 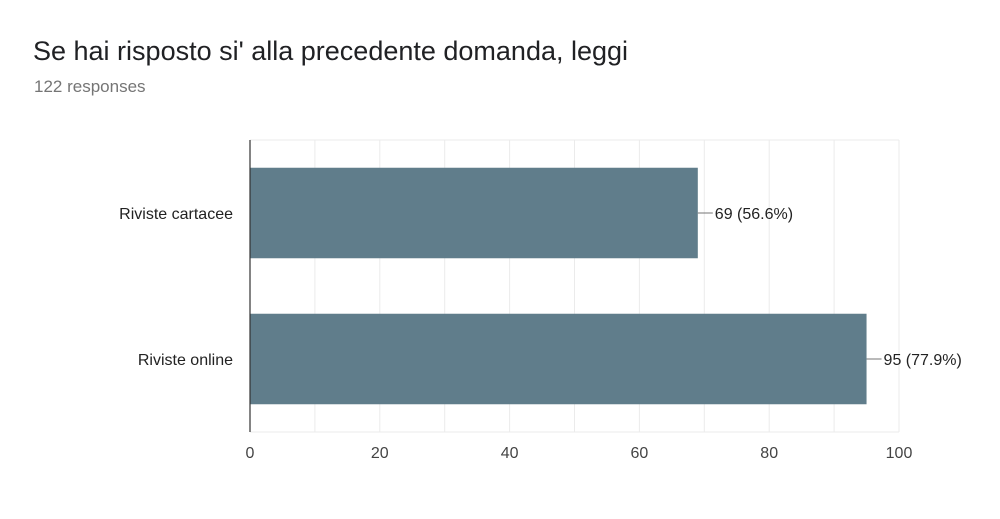 I want to click on x-tick-label: 40, so click(x=510, y=453).